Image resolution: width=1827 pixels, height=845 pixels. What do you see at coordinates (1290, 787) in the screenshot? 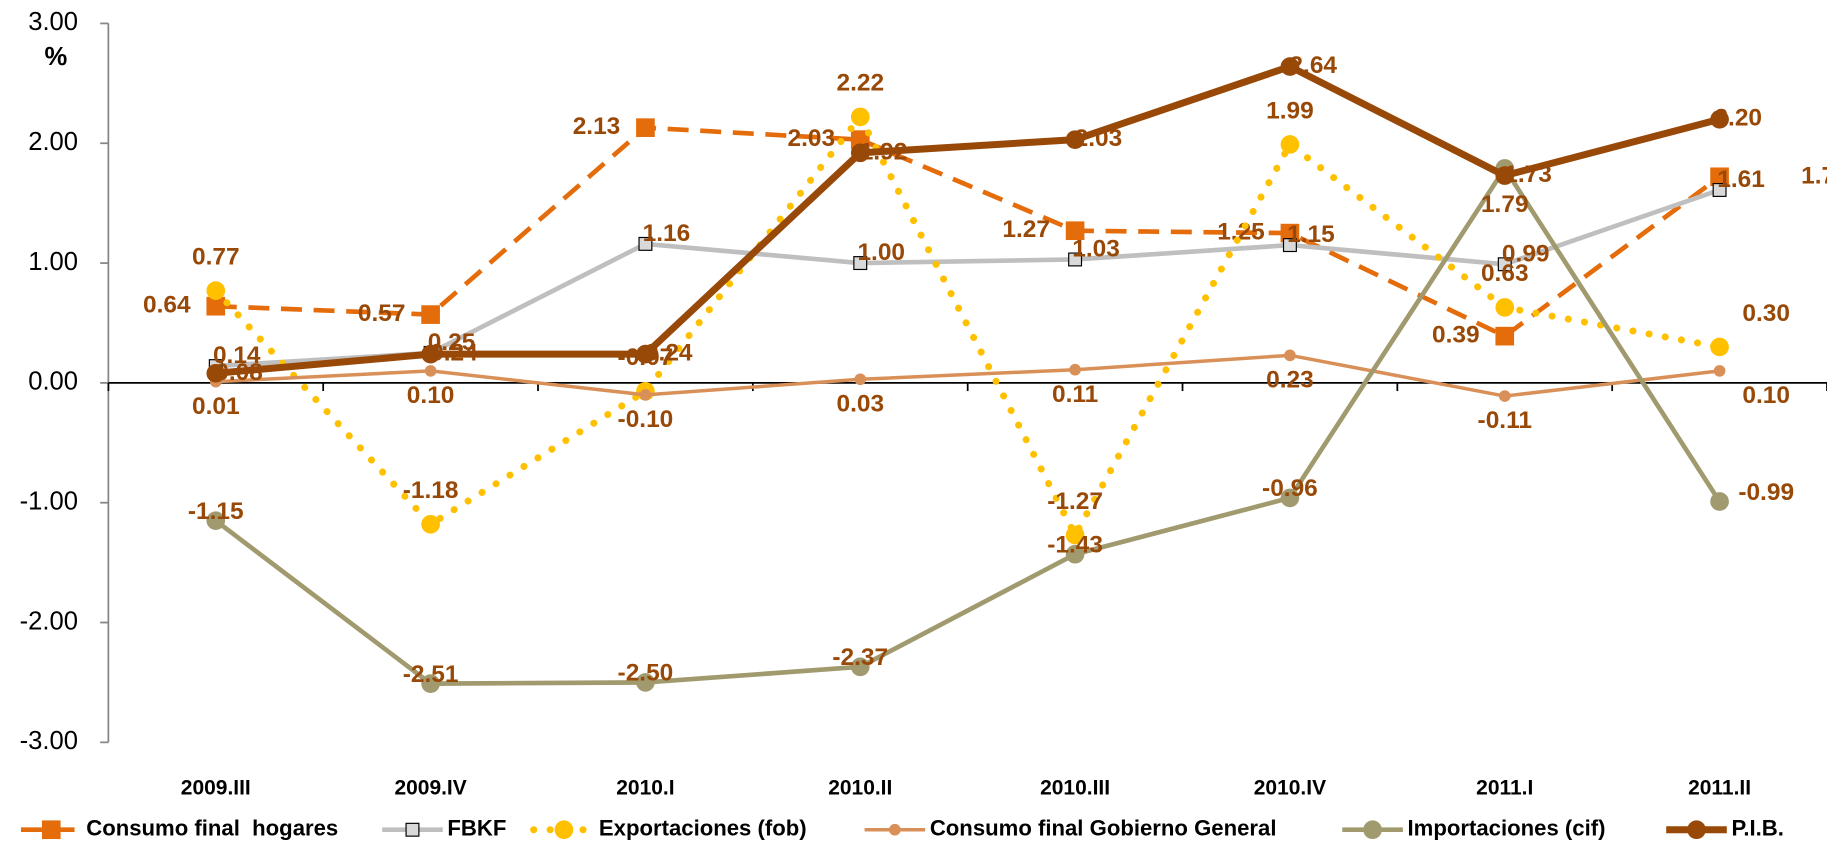
I see `x-tick-label: 2010.IV` at bounding box center [1290, 787].